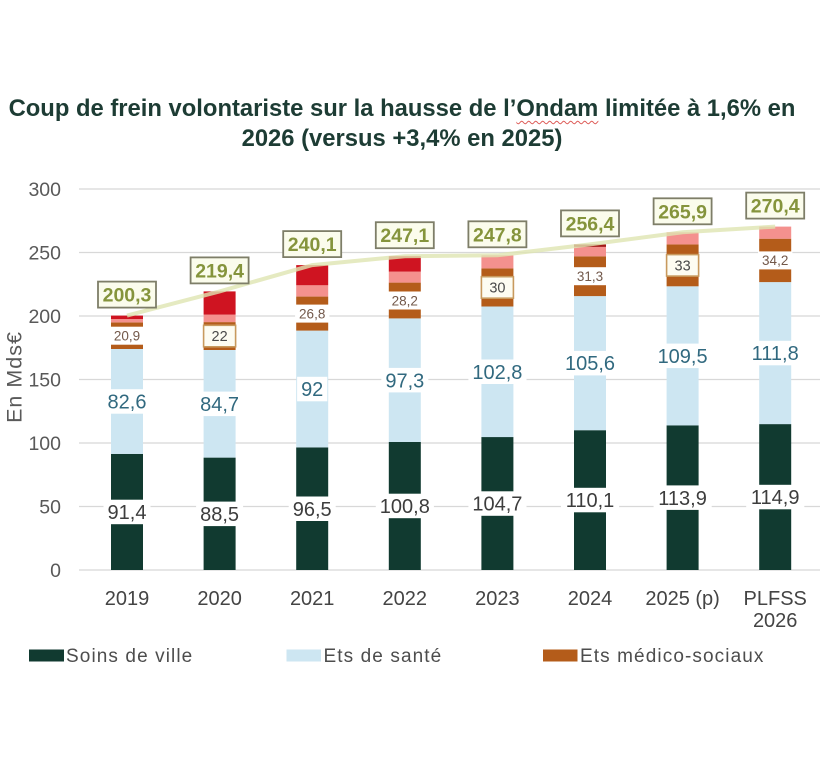 This screenshot has width=825, height=765. I want to click on svg-text: 20,9, so click(127, 336).